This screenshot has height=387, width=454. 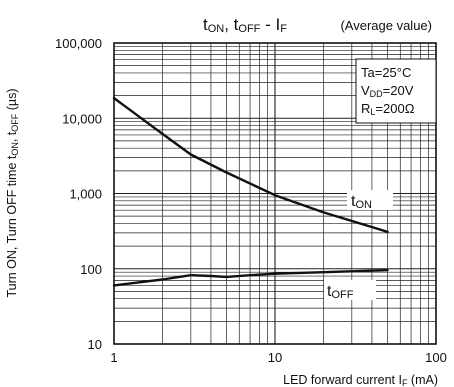 What do you see at coordinates (360, 380) in the screenshot?
I see `x-axis-label: LED forward current IF (mA)` at bounding box center [360, 380].